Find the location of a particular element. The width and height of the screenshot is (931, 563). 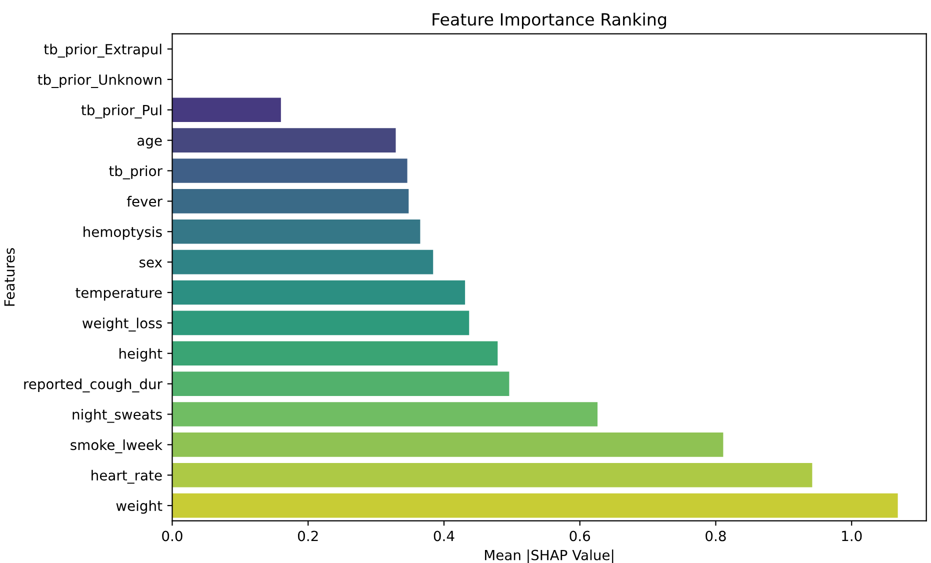

x-tick-label: 0.8 is located at coordinates (716, 536).